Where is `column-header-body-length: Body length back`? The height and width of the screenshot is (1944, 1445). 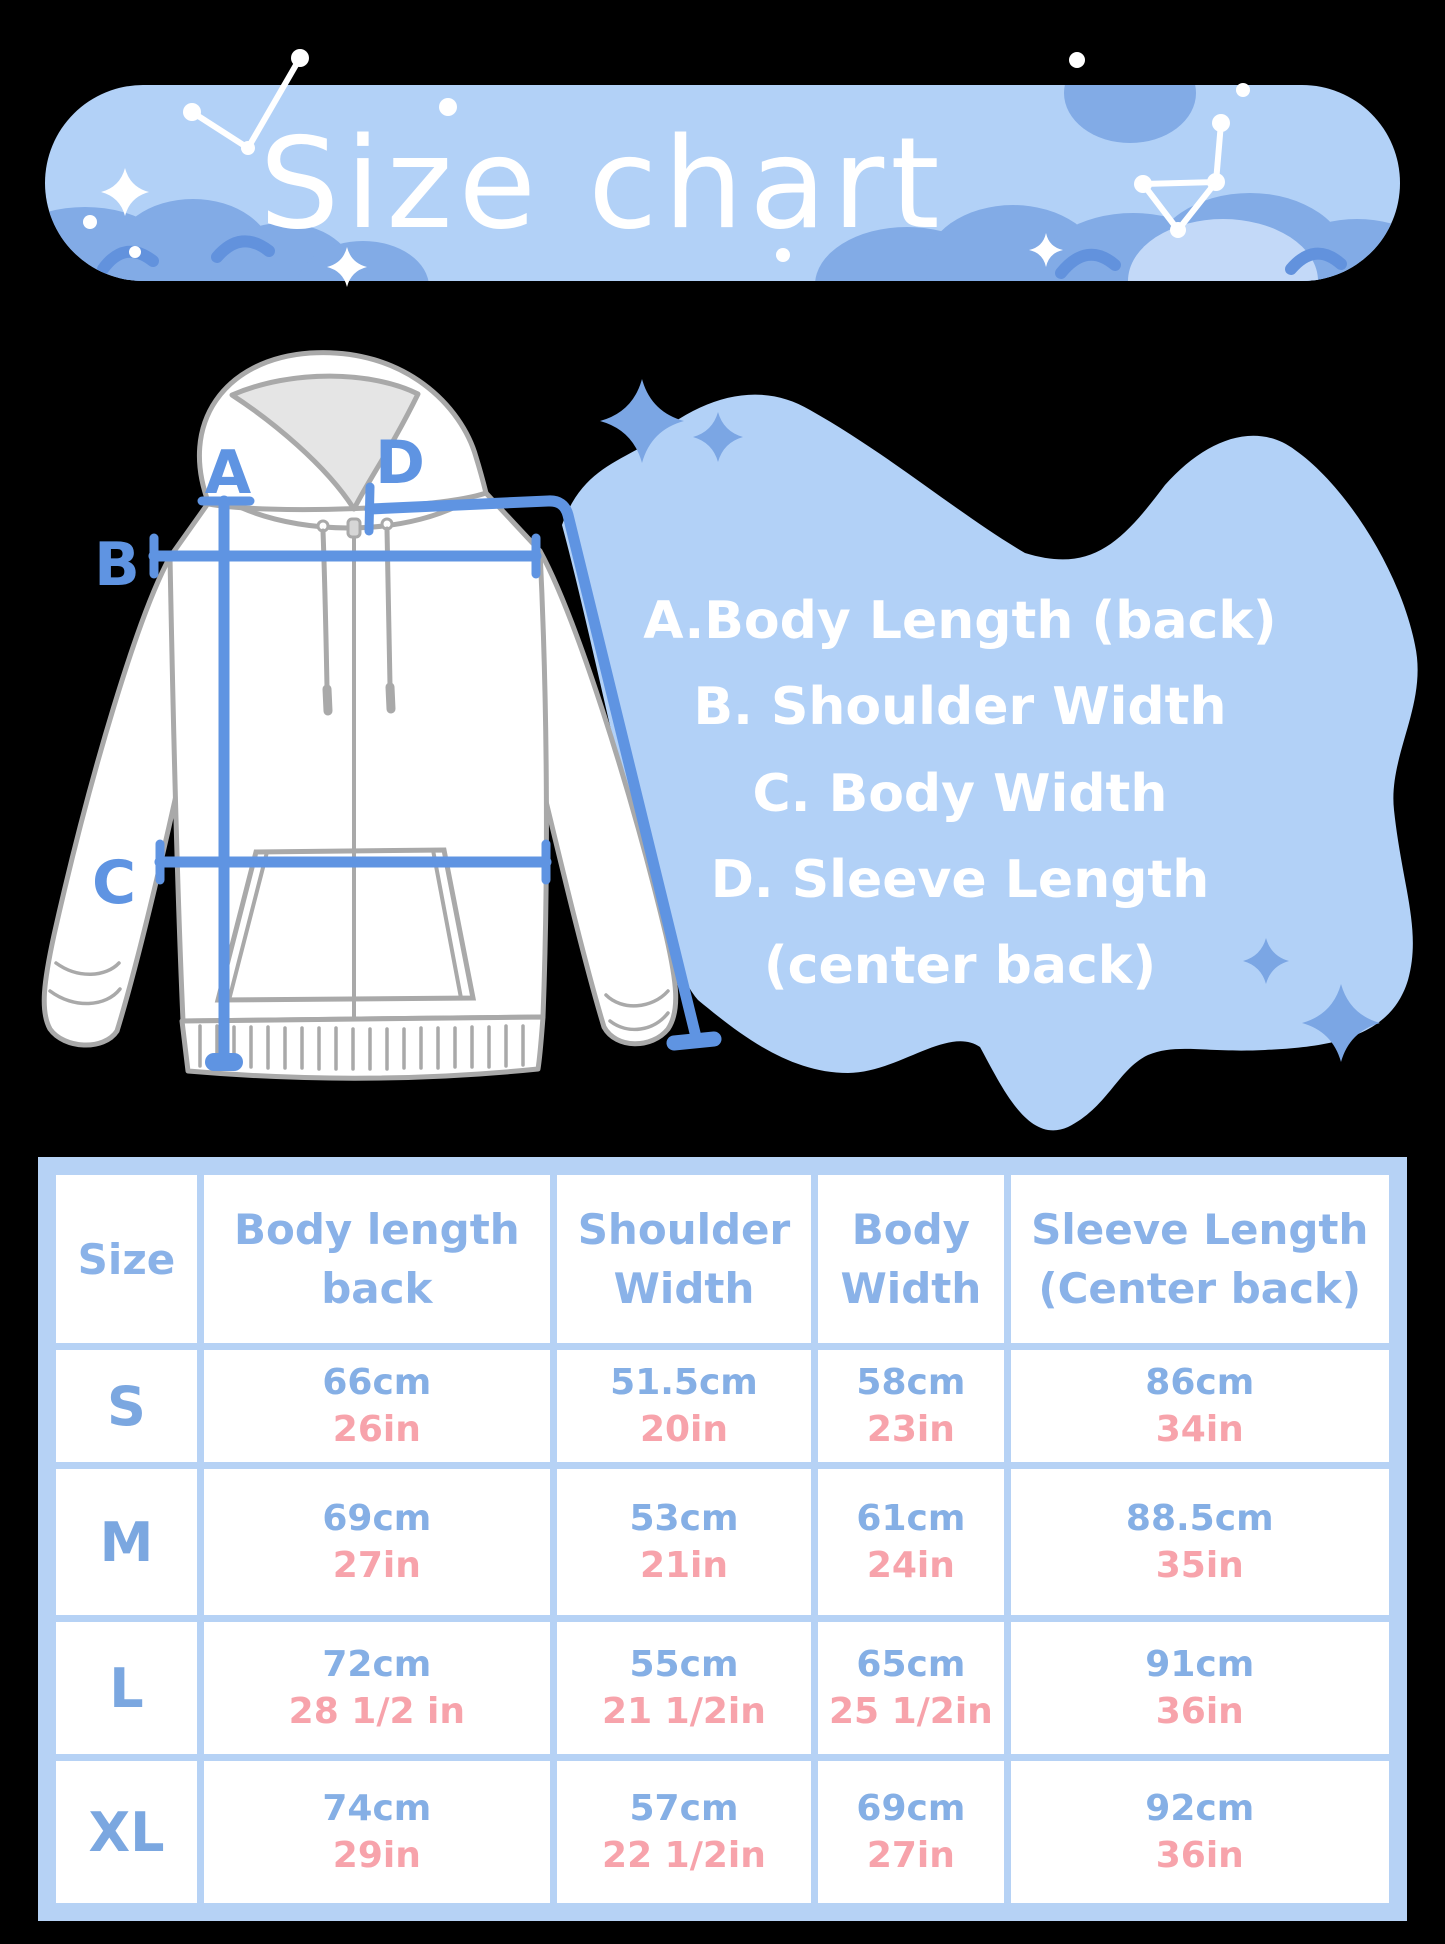
column-header-body-length: Body length back is located at coordinates (376, 1259).